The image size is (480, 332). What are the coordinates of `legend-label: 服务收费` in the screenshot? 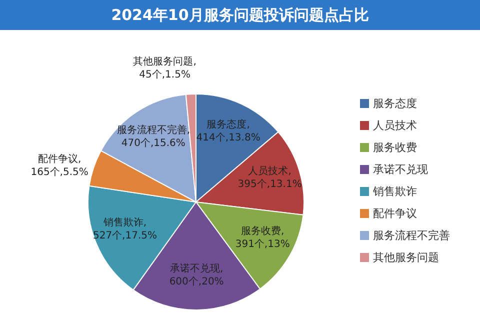 It's located at (395, 147).